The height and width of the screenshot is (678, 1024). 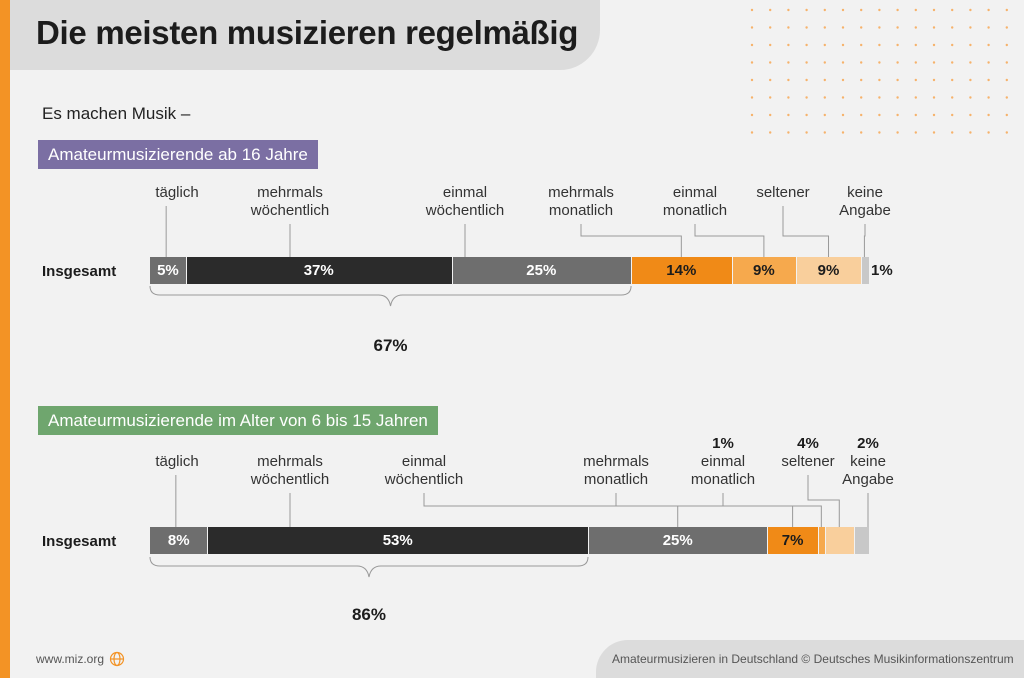 What do you see at coordinates (882, 270) in the screenshot?
I see `value-label: 1%` at bounding box center [882, 270].